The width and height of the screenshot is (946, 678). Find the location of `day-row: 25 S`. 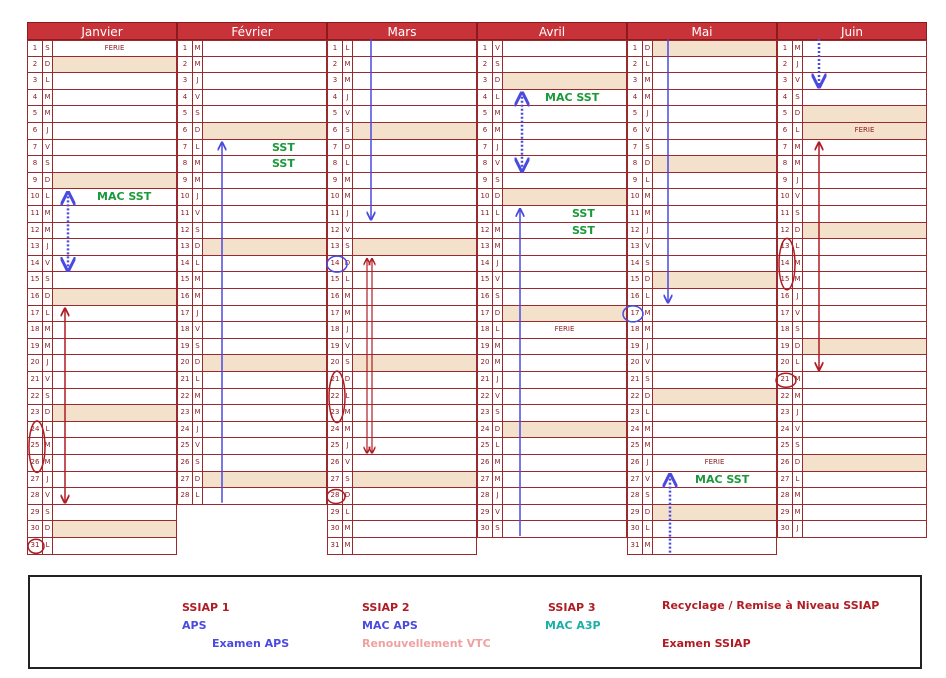

day-row: 25 S is located at coordinates (852, 446).